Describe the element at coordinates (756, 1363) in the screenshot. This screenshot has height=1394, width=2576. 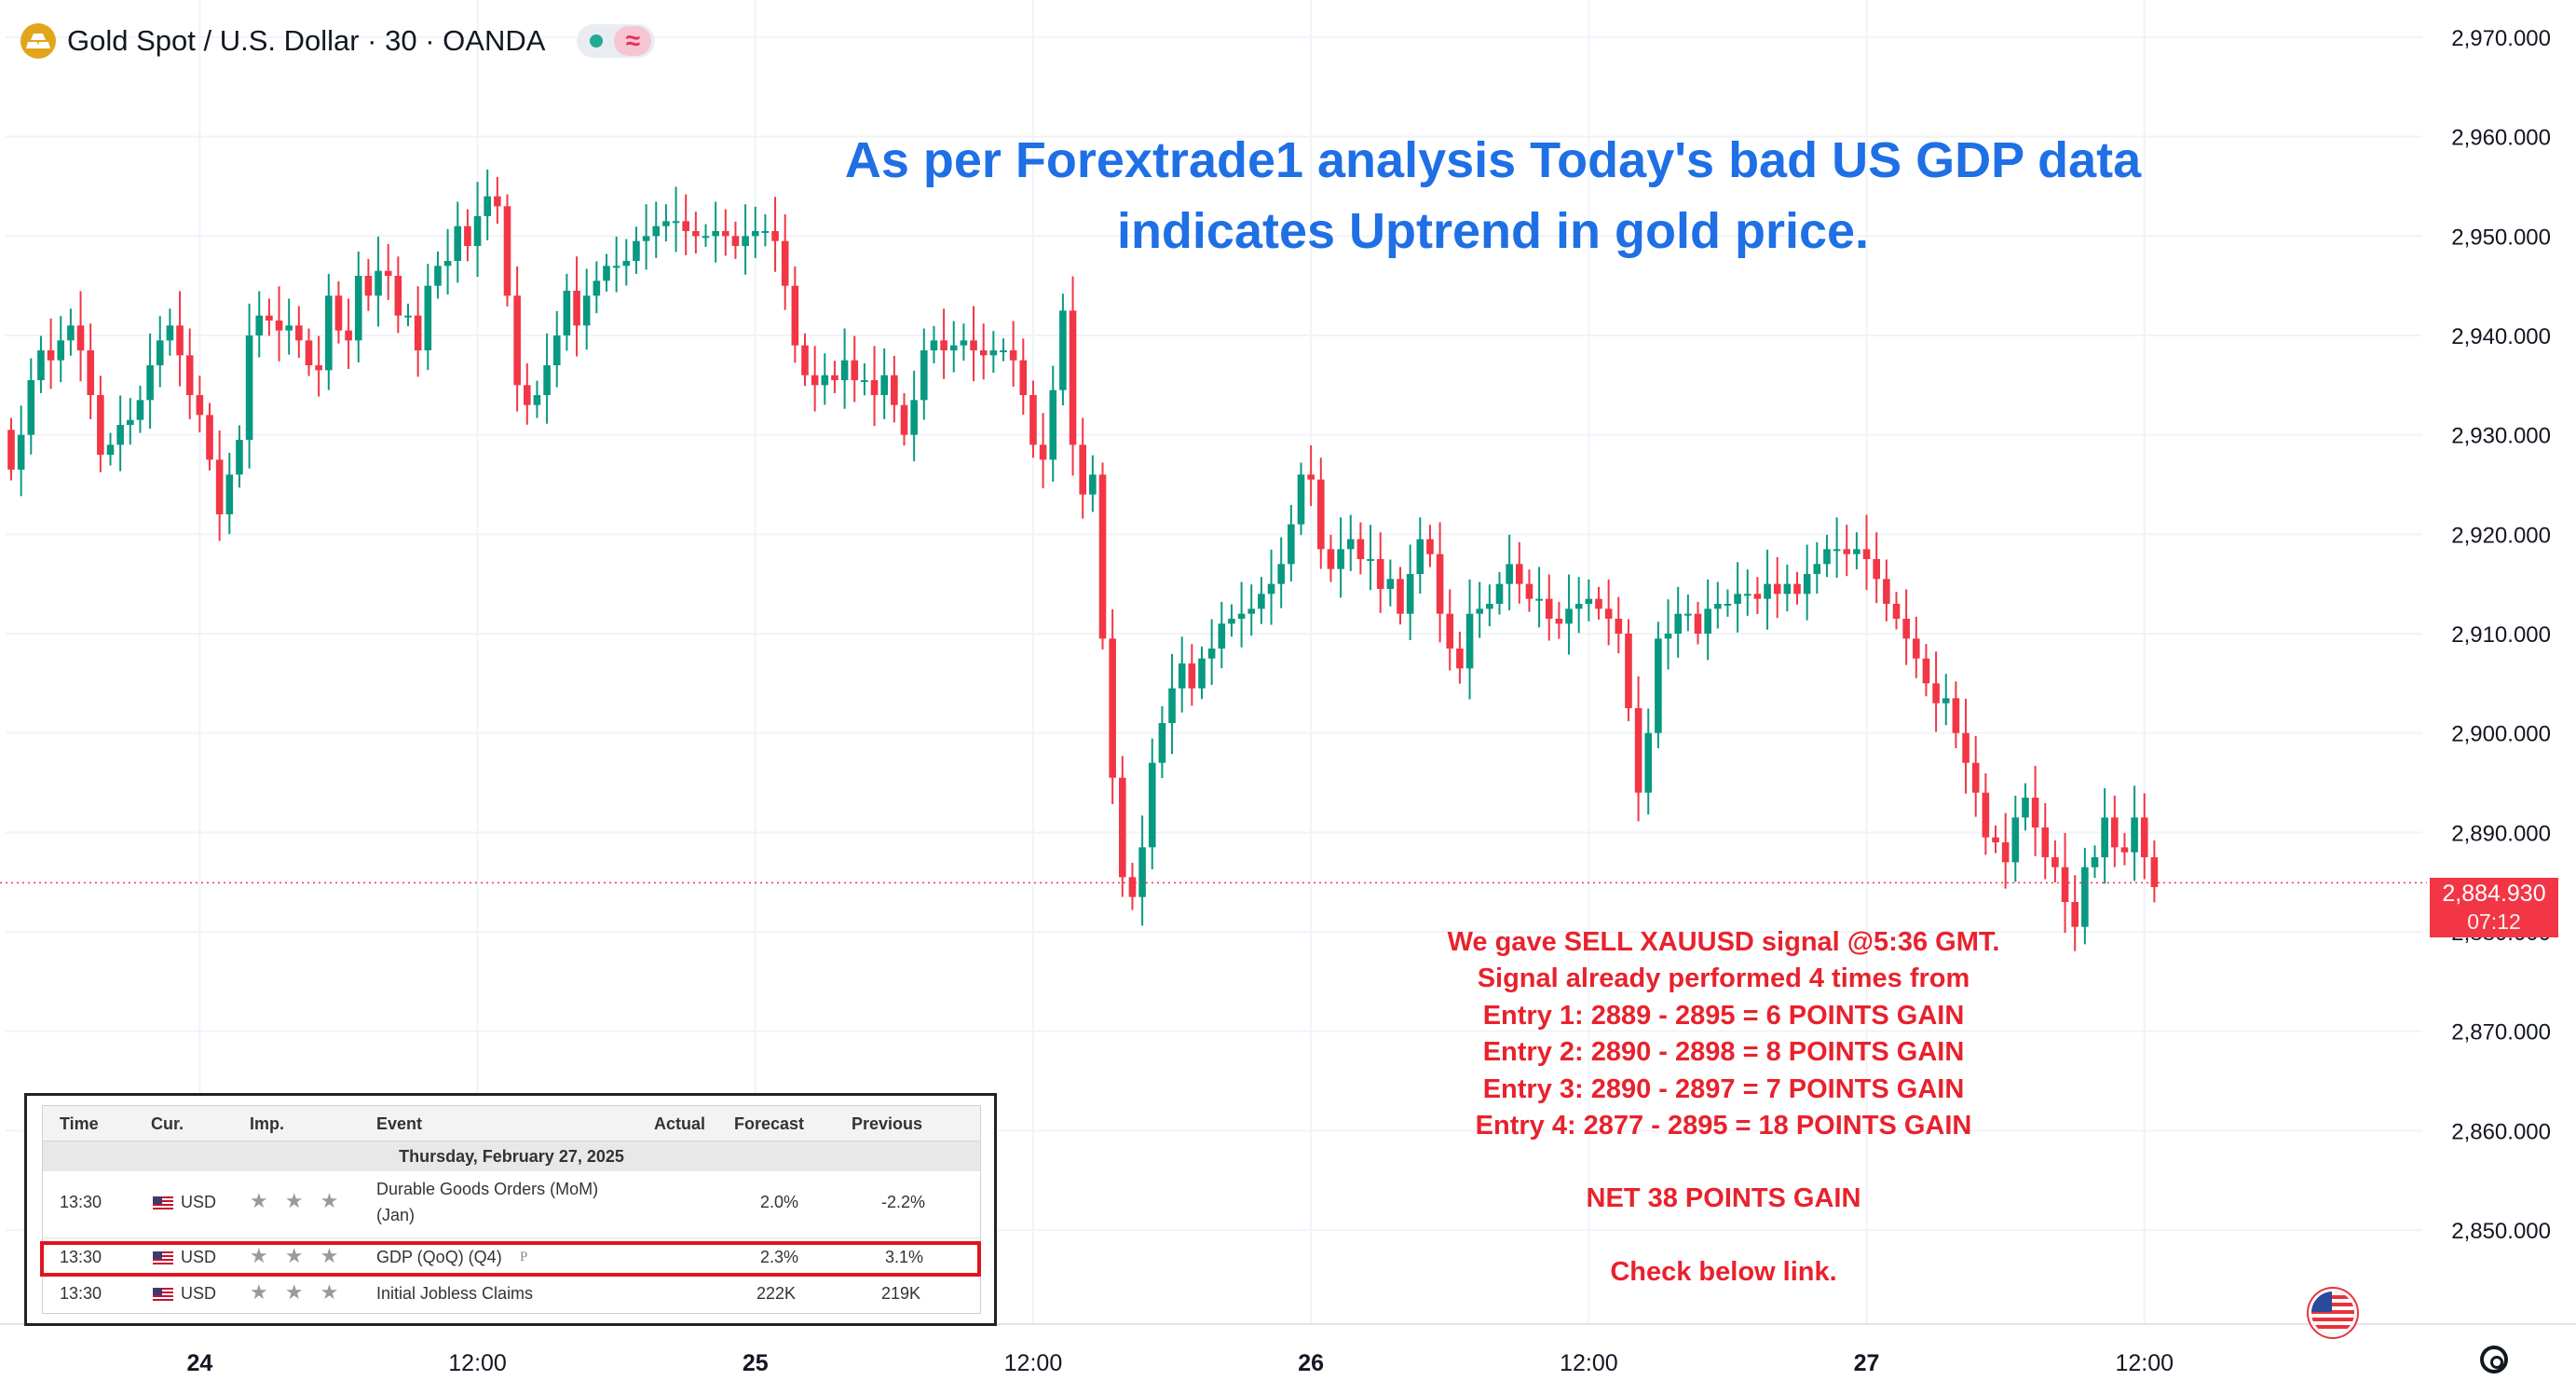
I see `time-tick-label: 25` at that location.